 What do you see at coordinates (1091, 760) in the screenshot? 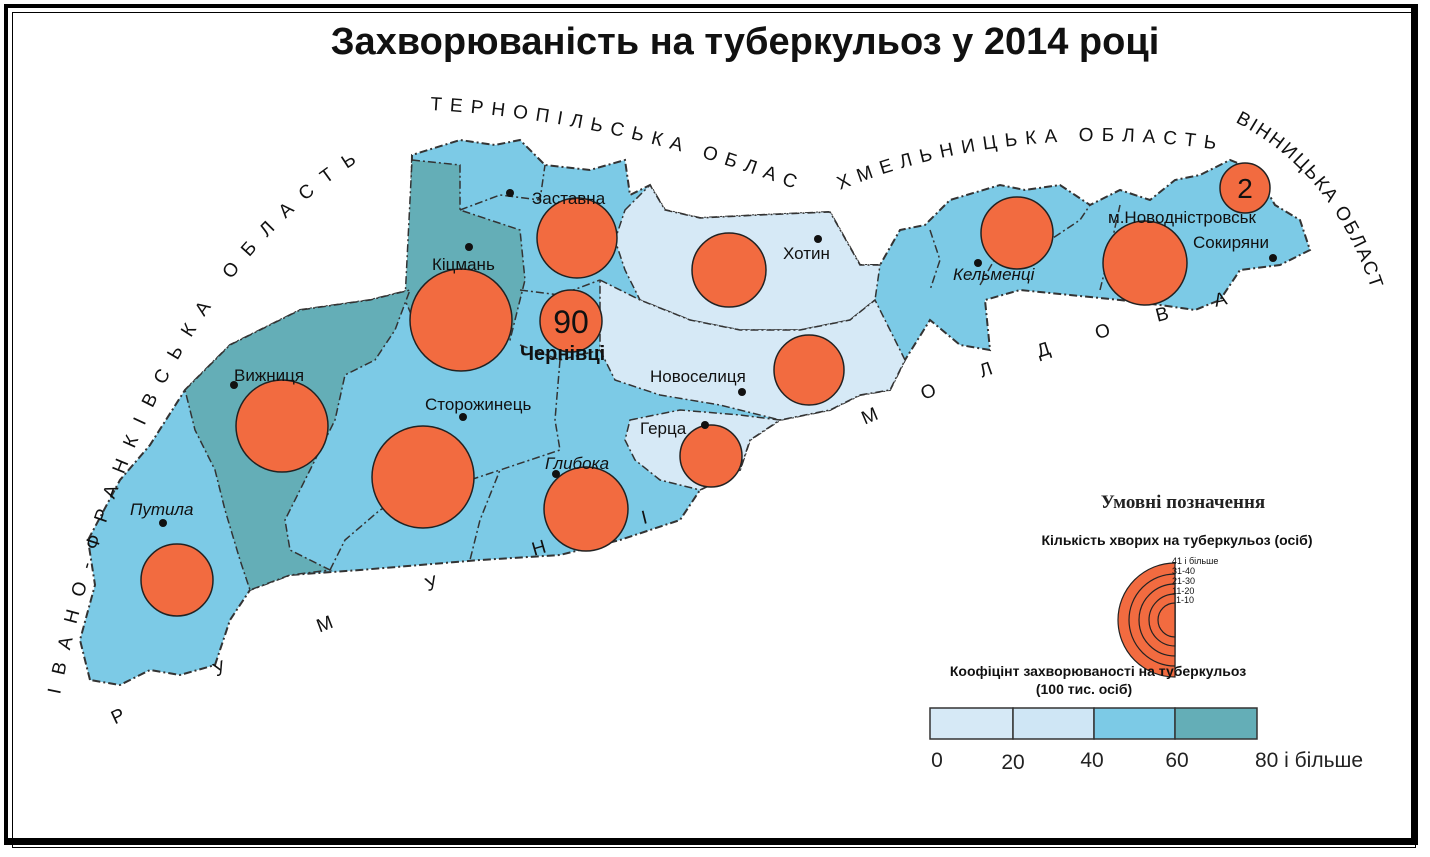
I see `scale-tick-40: 40` at bounding box center [1091, 760].